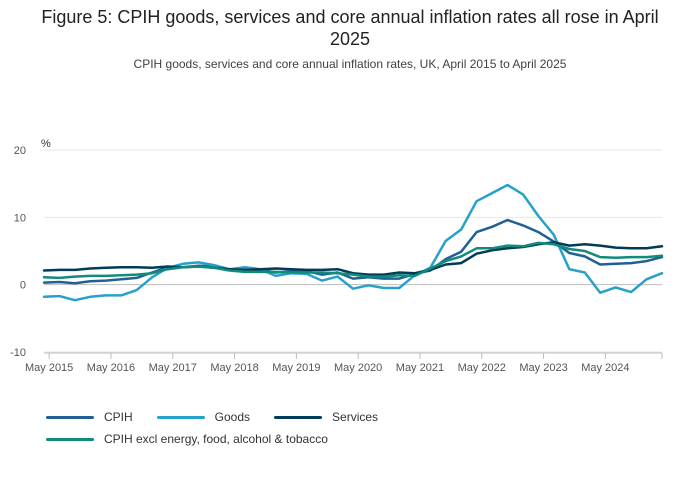 This screenshot has width=700, height=502. What do you see at coordinates (118, 417) in the screenshot?
I see `legend-label-cpih: CPIH` at bounding box center [118, 417].